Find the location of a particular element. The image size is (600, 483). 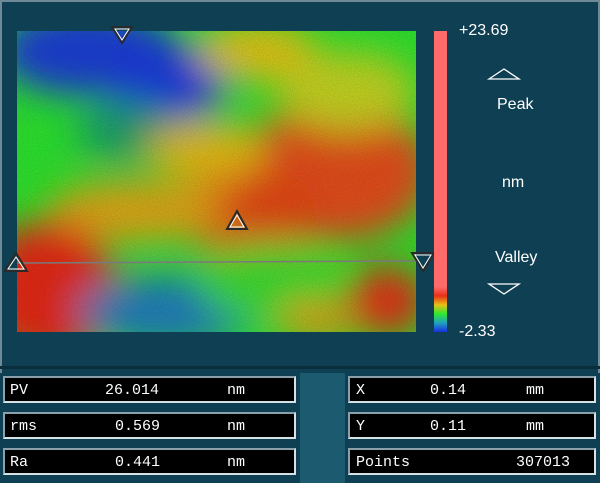

points-value: 307013 is located at coordinates (543, 462).